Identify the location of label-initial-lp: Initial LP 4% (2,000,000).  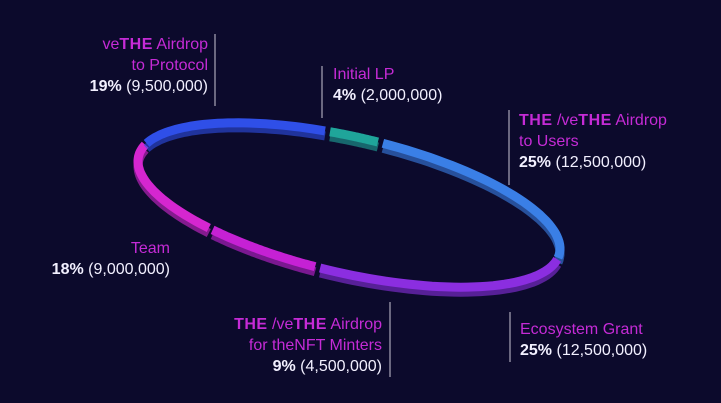
(388, 85).